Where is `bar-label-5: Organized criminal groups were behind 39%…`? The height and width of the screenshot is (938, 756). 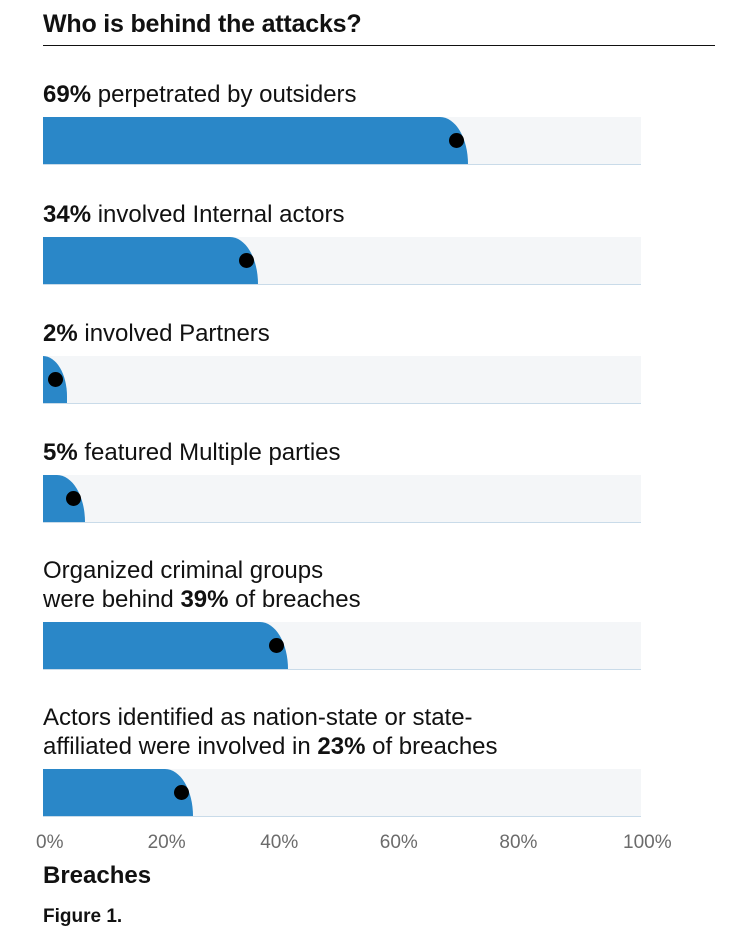 bar-label-5: Organized criminal groups were behind 39%… is located at coordinates (202, 585).